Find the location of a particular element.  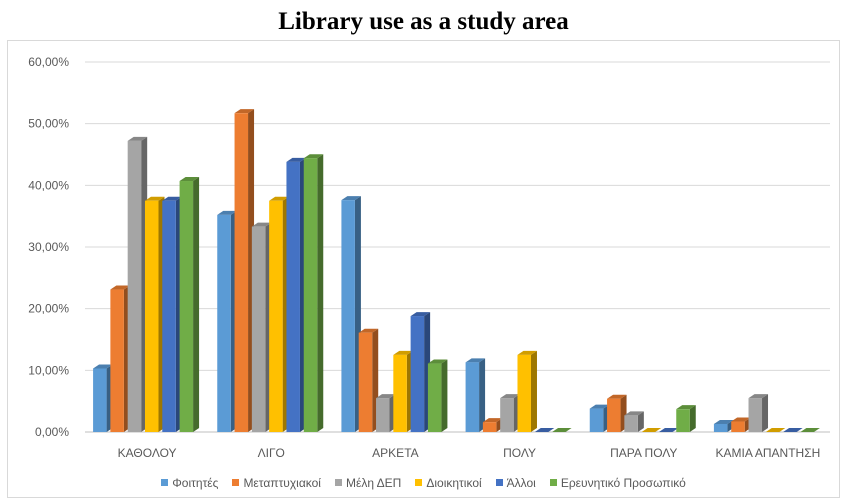

legend-label: Διοικητικοί is located at coordinates (454, 483).